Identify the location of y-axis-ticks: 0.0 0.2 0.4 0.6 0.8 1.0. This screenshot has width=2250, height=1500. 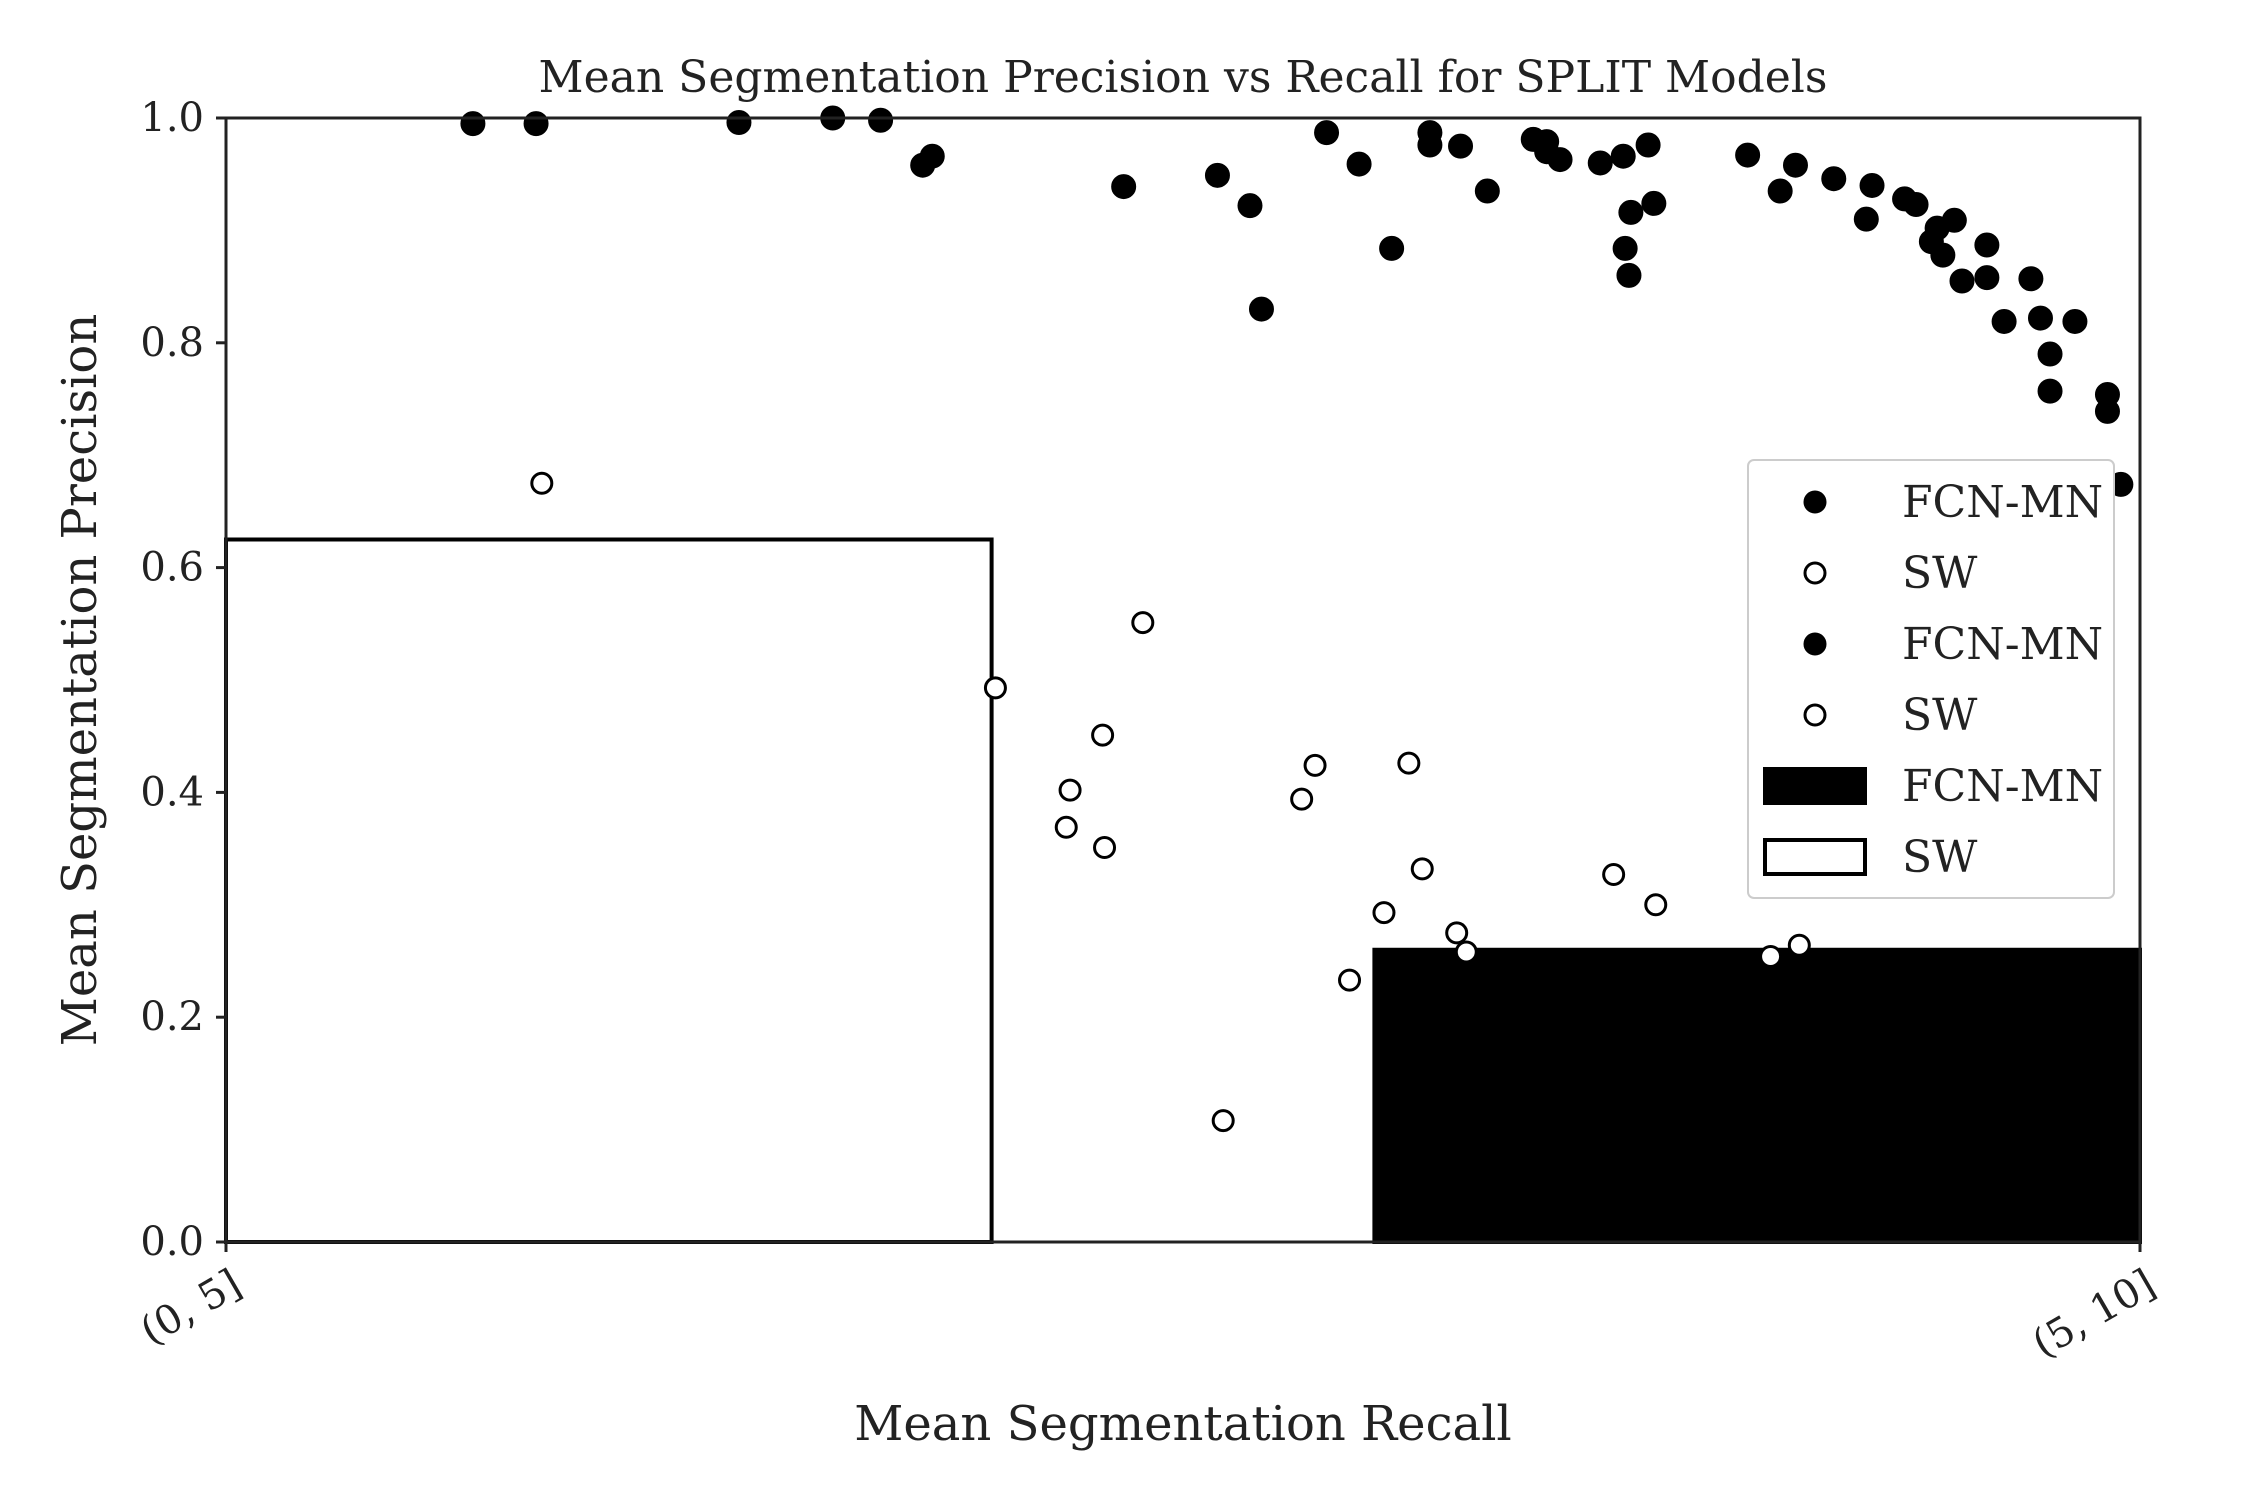
(183, 680).